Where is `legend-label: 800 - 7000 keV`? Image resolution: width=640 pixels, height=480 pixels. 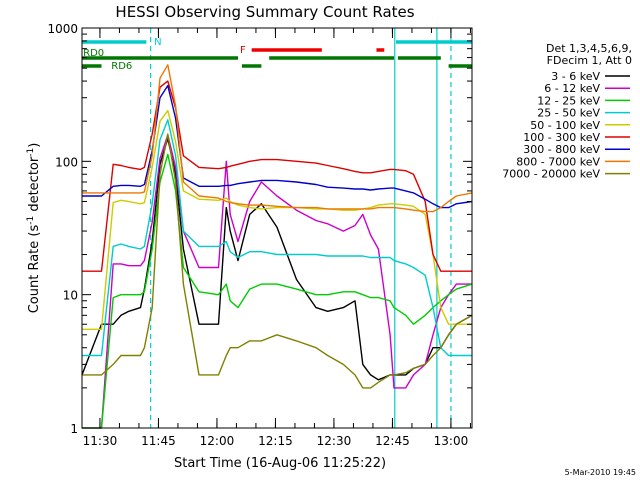
legend-label: 800 - 7000 keV is located at coordinates (558, 161).